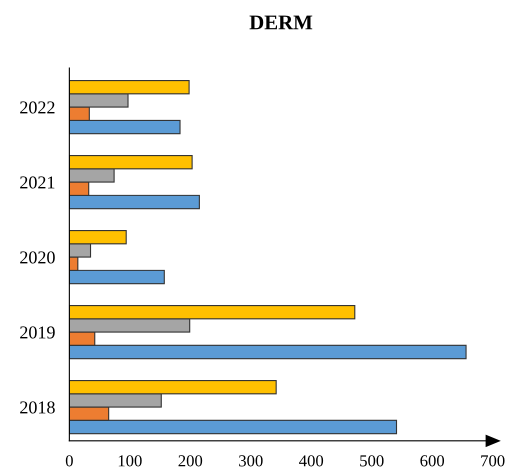 The height and width of the screenshot is (473, 510). Describe the element at coordinates (432, 460) in the screenshot. I see `x-tick-label: 600` at that location.